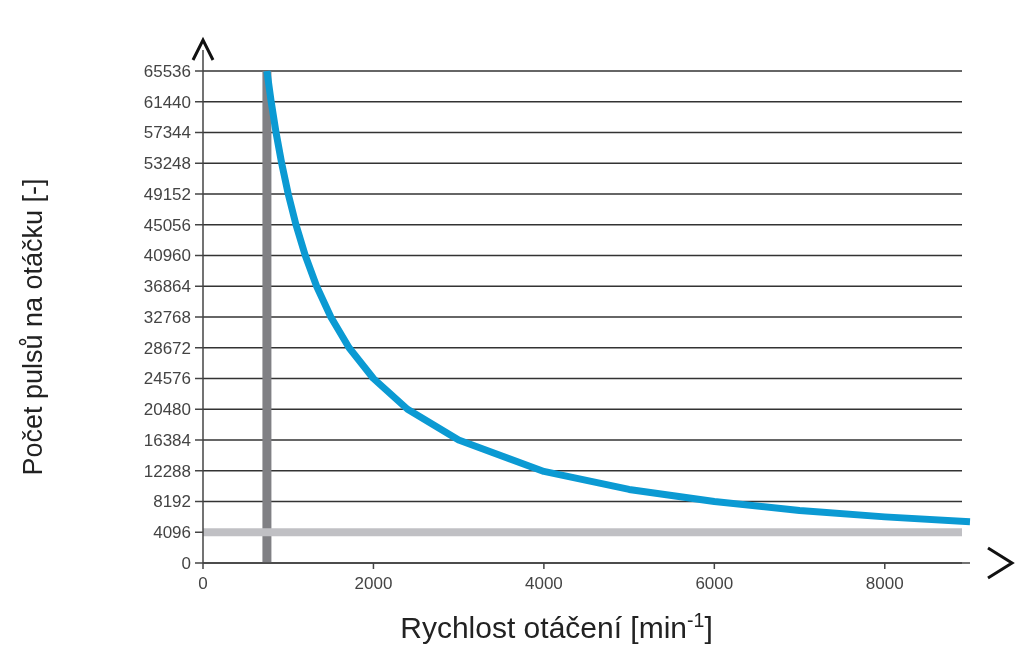 The width and height of the screenshot is (1018, 648). Describe the element at coordinates (167, 379) in the screenshot. I see `y-tick-label: 24576` at that location.